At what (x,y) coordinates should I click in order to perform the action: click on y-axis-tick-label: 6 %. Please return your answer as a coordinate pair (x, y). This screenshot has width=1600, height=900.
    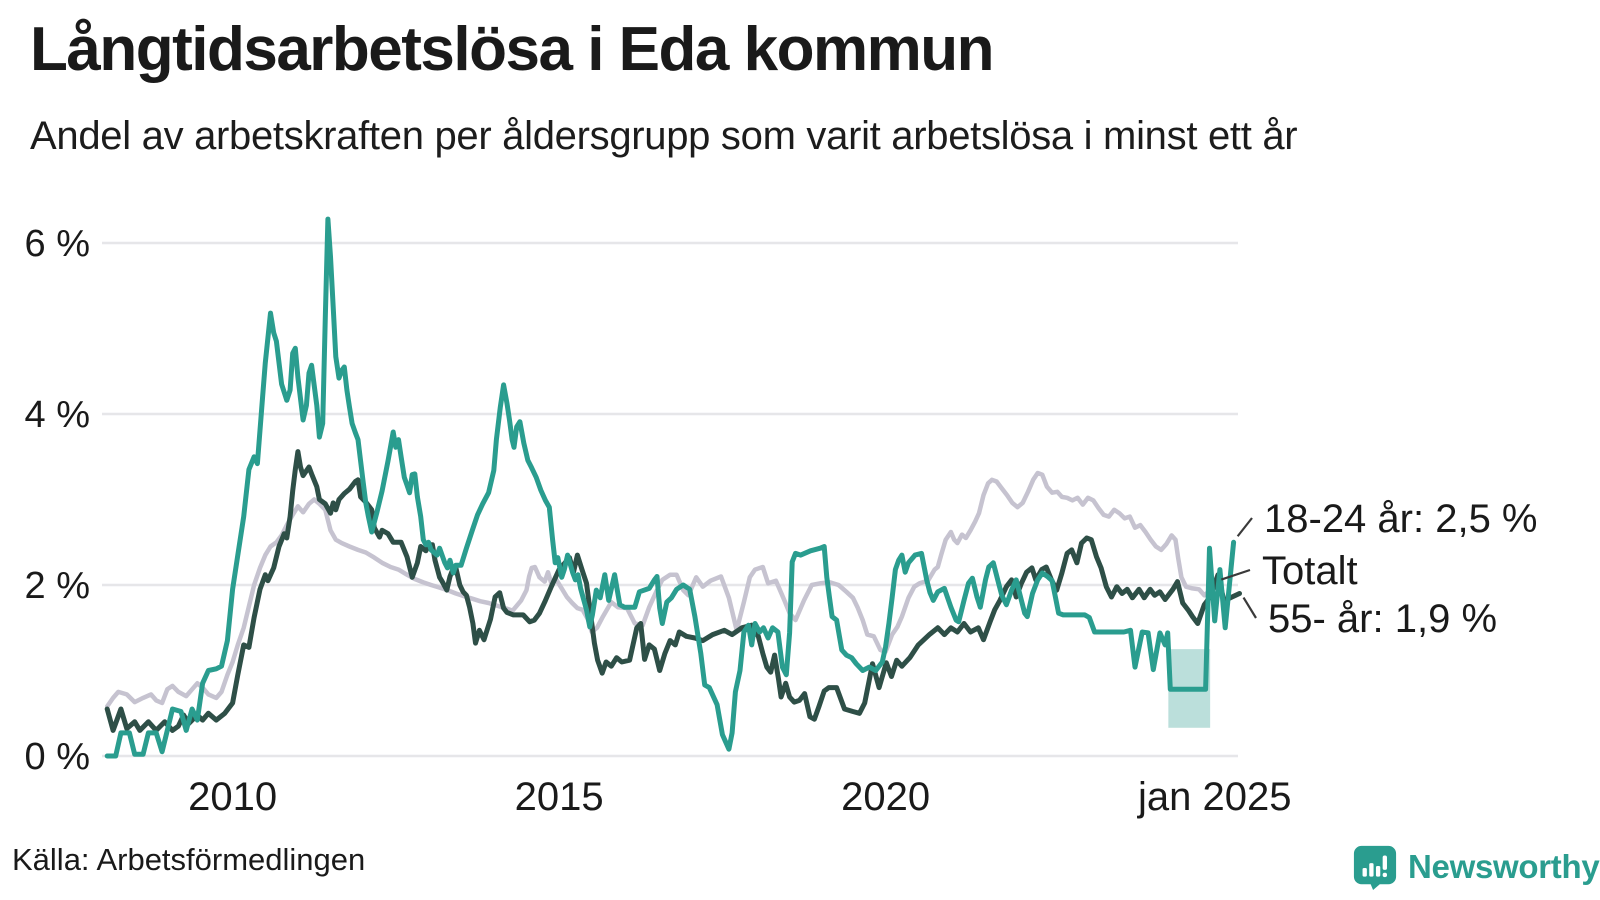
    Looking at the image, I should click on (57, 244).